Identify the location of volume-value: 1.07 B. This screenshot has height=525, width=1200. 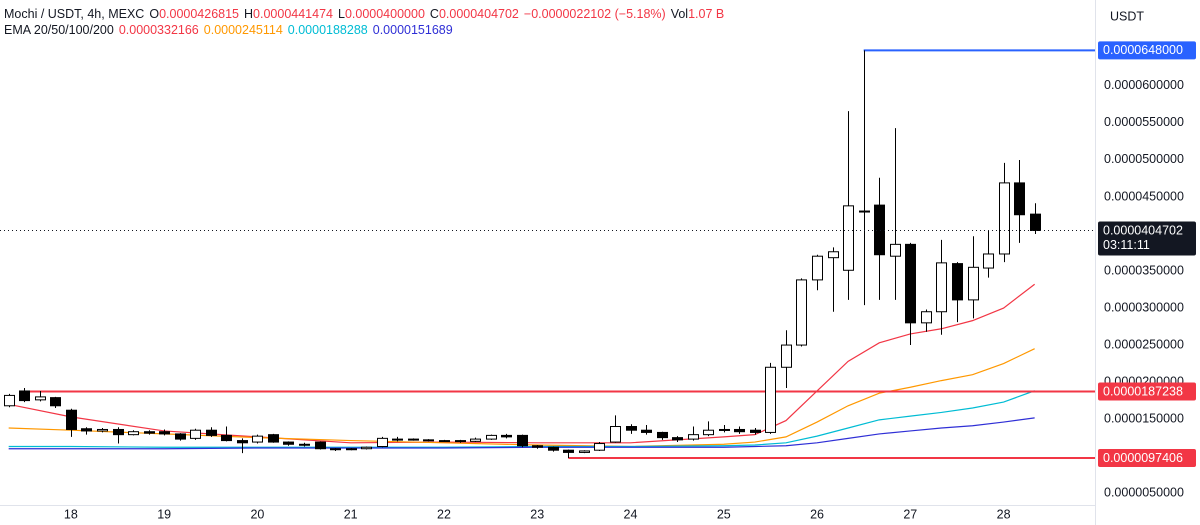
(706, 14).